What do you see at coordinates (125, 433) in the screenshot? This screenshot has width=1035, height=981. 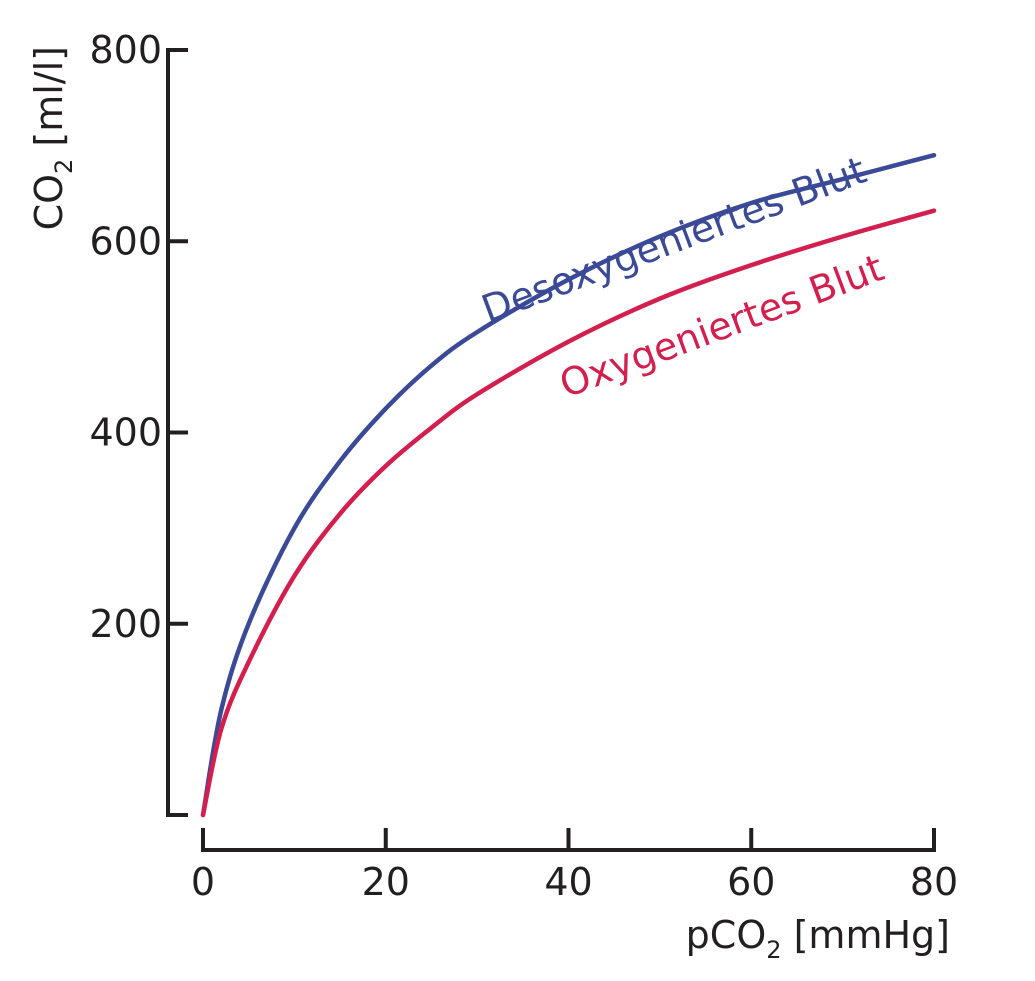 I see `y-tick-label: 400` at bounding box center [125, 433].